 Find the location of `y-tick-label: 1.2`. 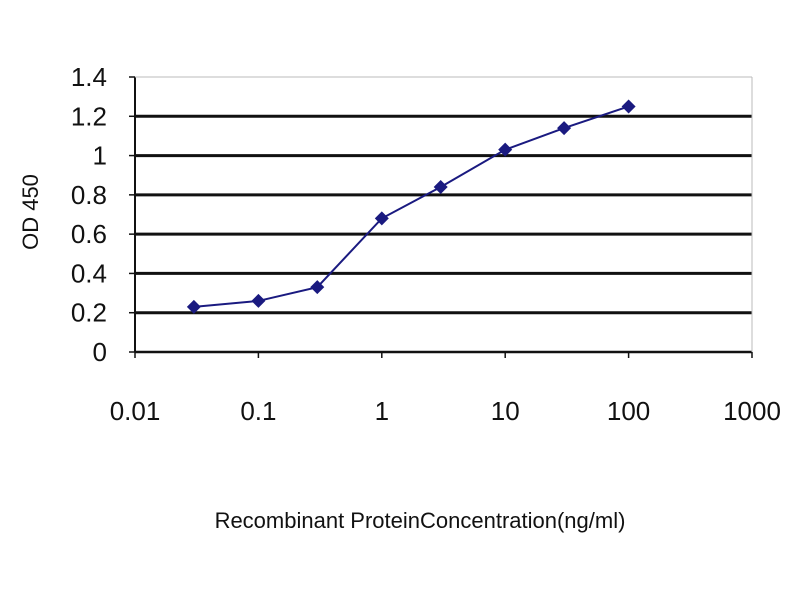

y-tick-label: 1.2 is located at coordinates (89, 116).